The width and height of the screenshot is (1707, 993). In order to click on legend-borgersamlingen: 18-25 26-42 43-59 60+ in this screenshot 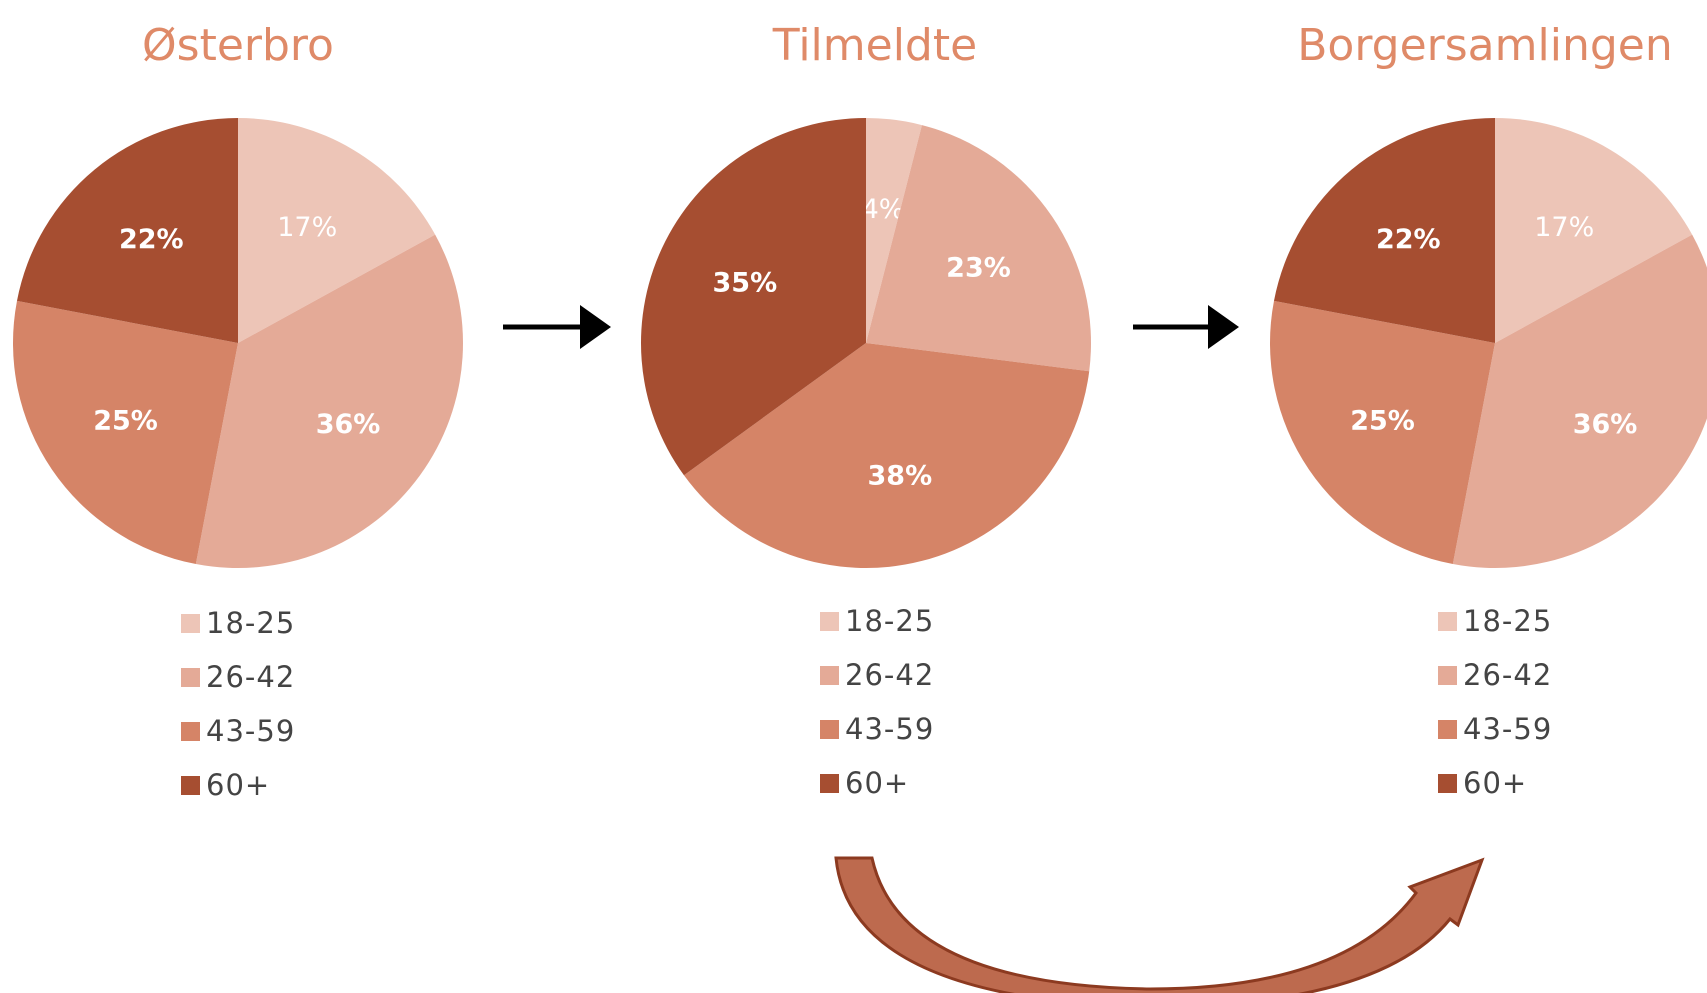, I will do `click(1495, 702)`.